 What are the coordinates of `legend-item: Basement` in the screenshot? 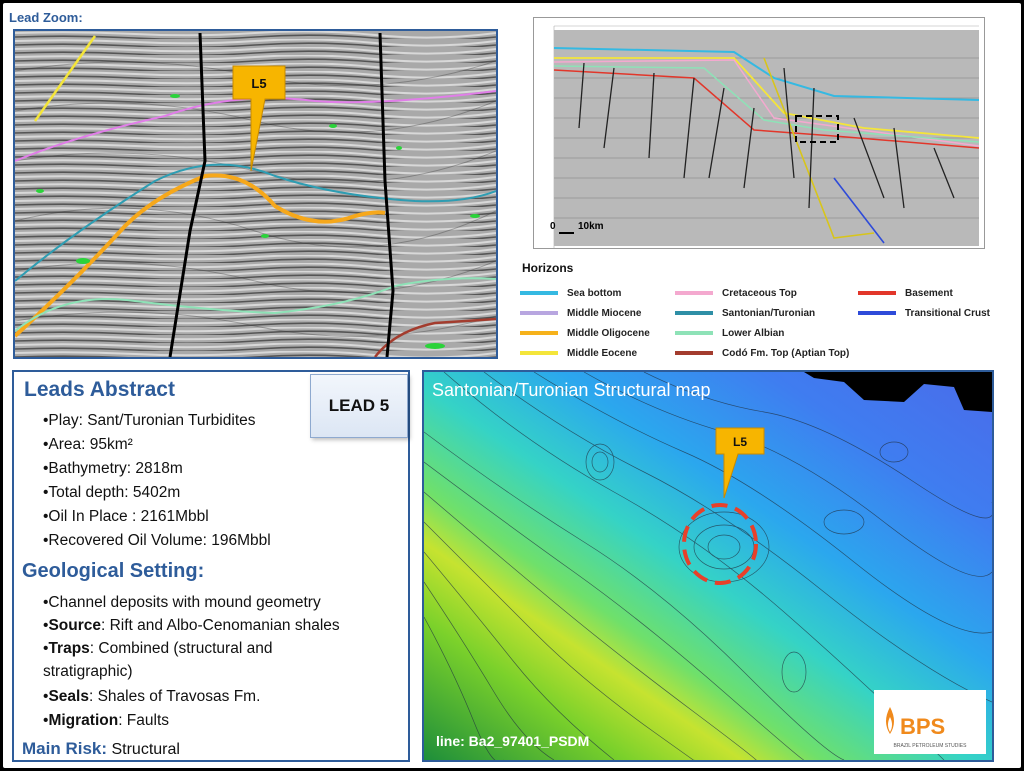 It's located at (905, 293).